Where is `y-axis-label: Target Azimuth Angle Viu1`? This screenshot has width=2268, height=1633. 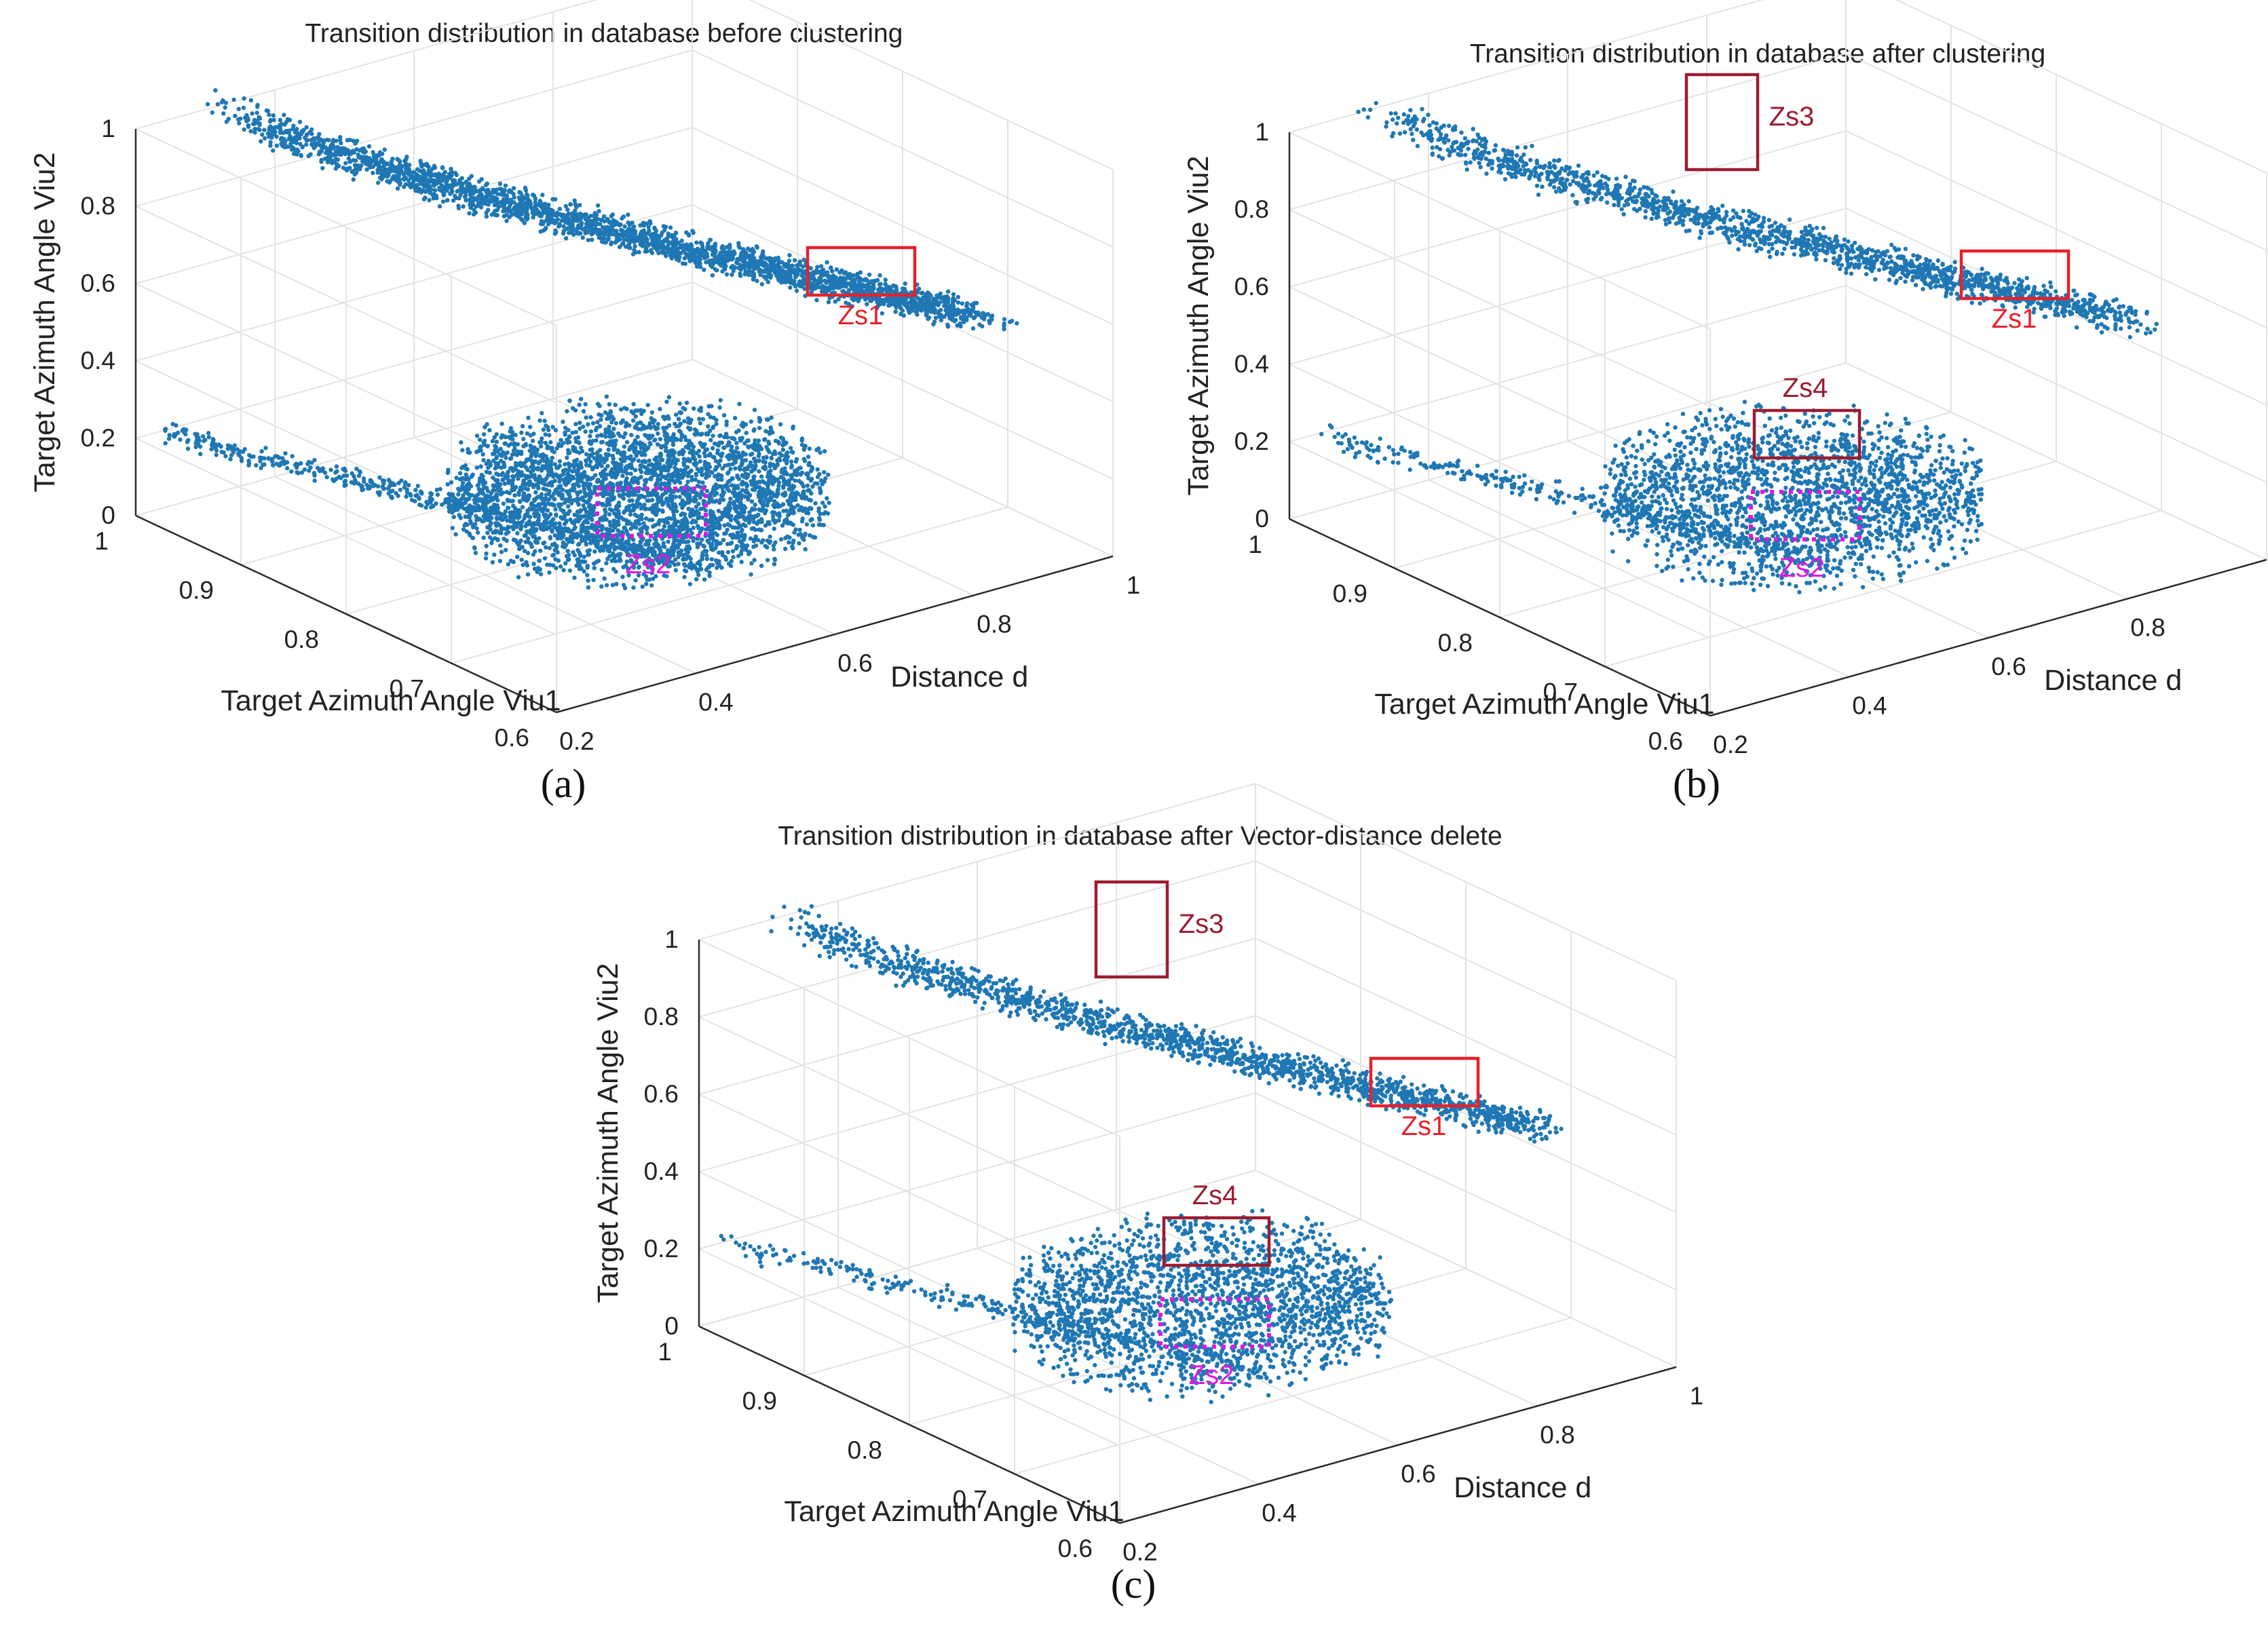 y-axis-label: Target Azimuth Angle Viu1 is located at coordinates (391, 701).